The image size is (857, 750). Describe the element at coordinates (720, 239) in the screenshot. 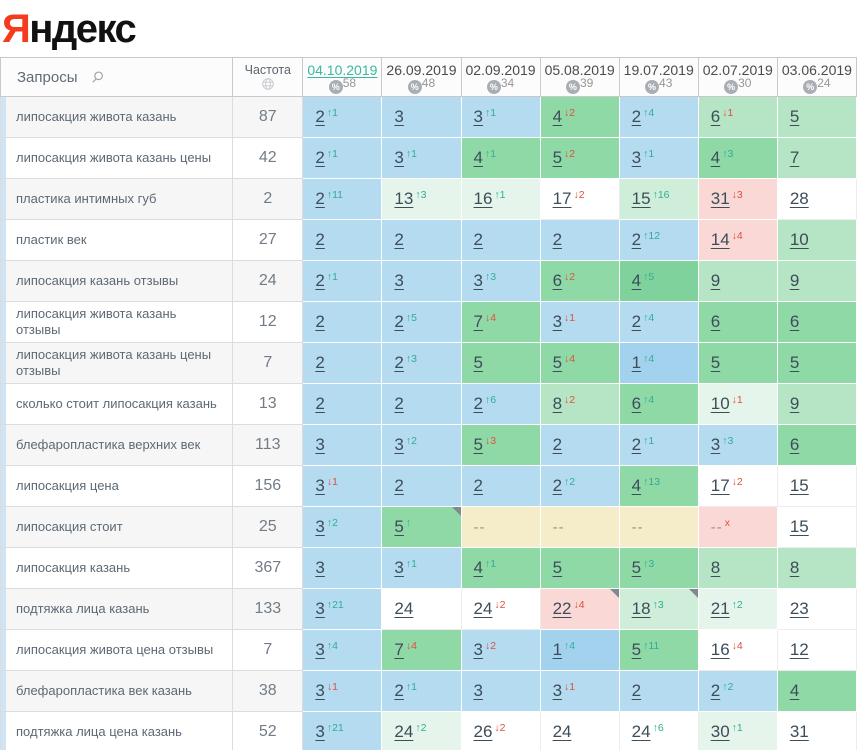

I see `position-value: 14` at that location.